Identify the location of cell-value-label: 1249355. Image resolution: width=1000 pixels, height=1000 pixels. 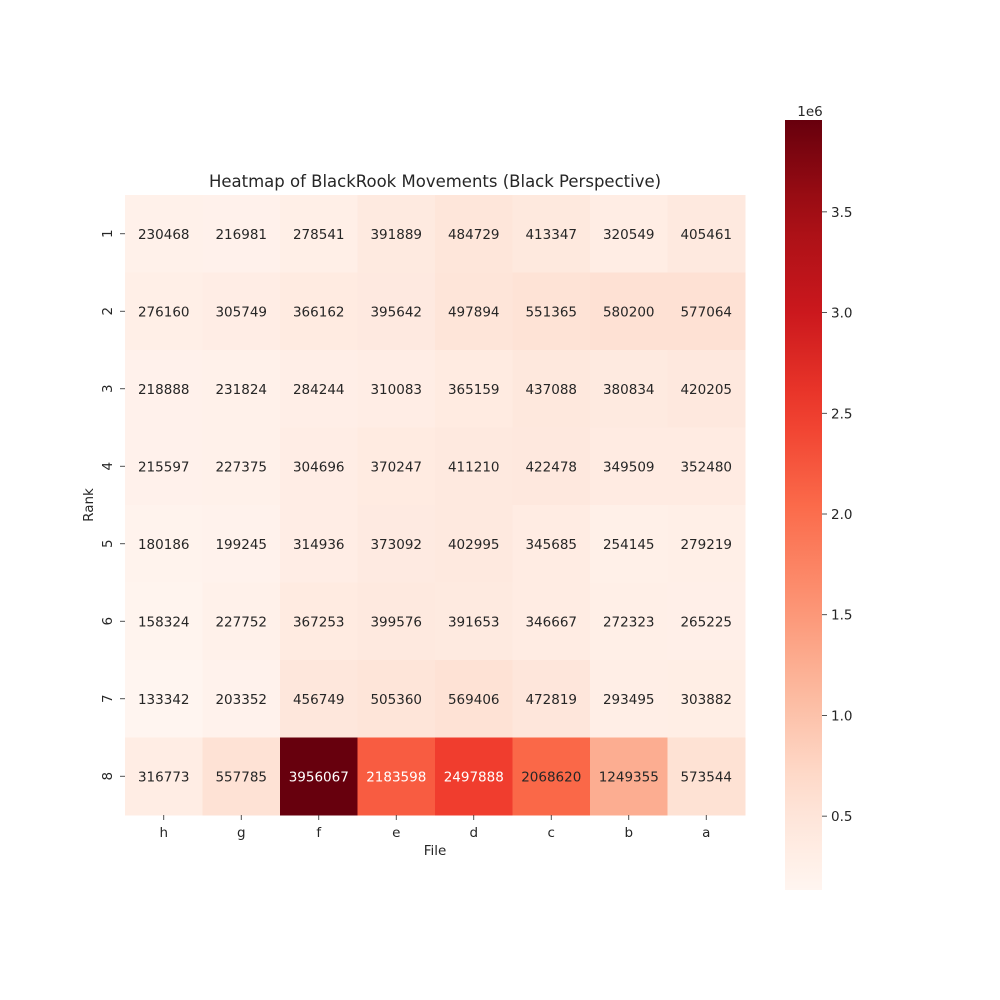
(629, 777).